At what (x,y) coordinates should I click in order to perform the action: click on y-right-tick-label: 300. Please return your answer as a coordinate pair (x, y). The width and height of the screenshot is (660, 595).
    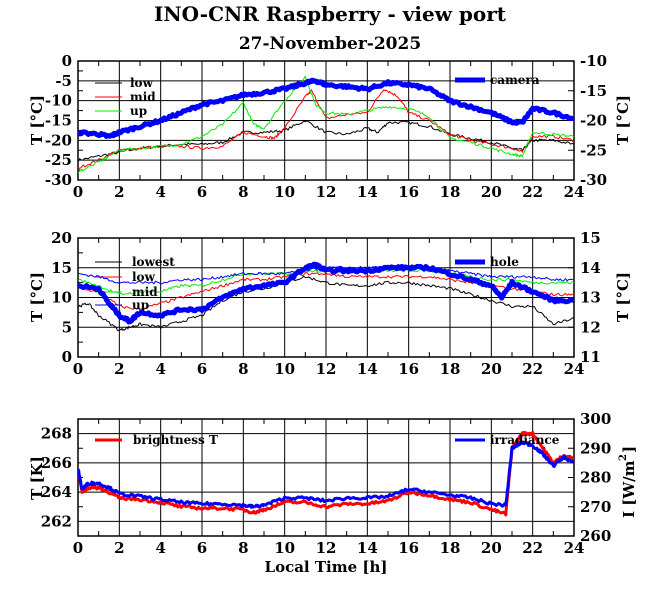
    Looking at the image, I should click on (595, 419).